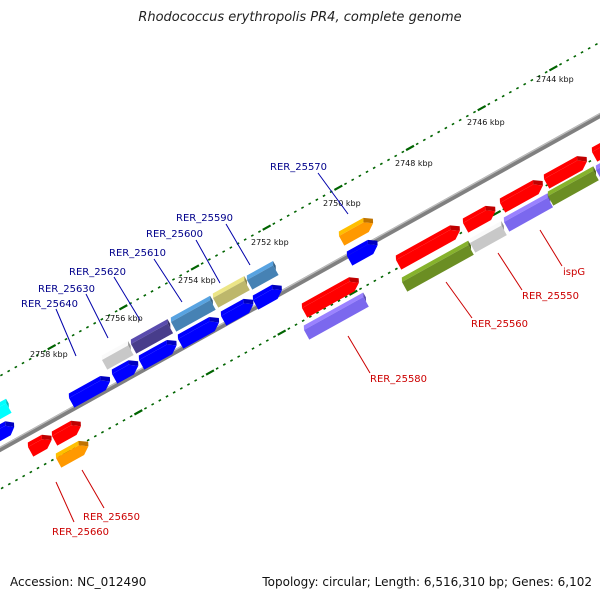 The height and width of the screenshot is (600, 600). What do you see at coordinates (197, 280) in the screenshot?
I see `kbp-label-2754: 2754 kbp` at bounding box center [197, 280].